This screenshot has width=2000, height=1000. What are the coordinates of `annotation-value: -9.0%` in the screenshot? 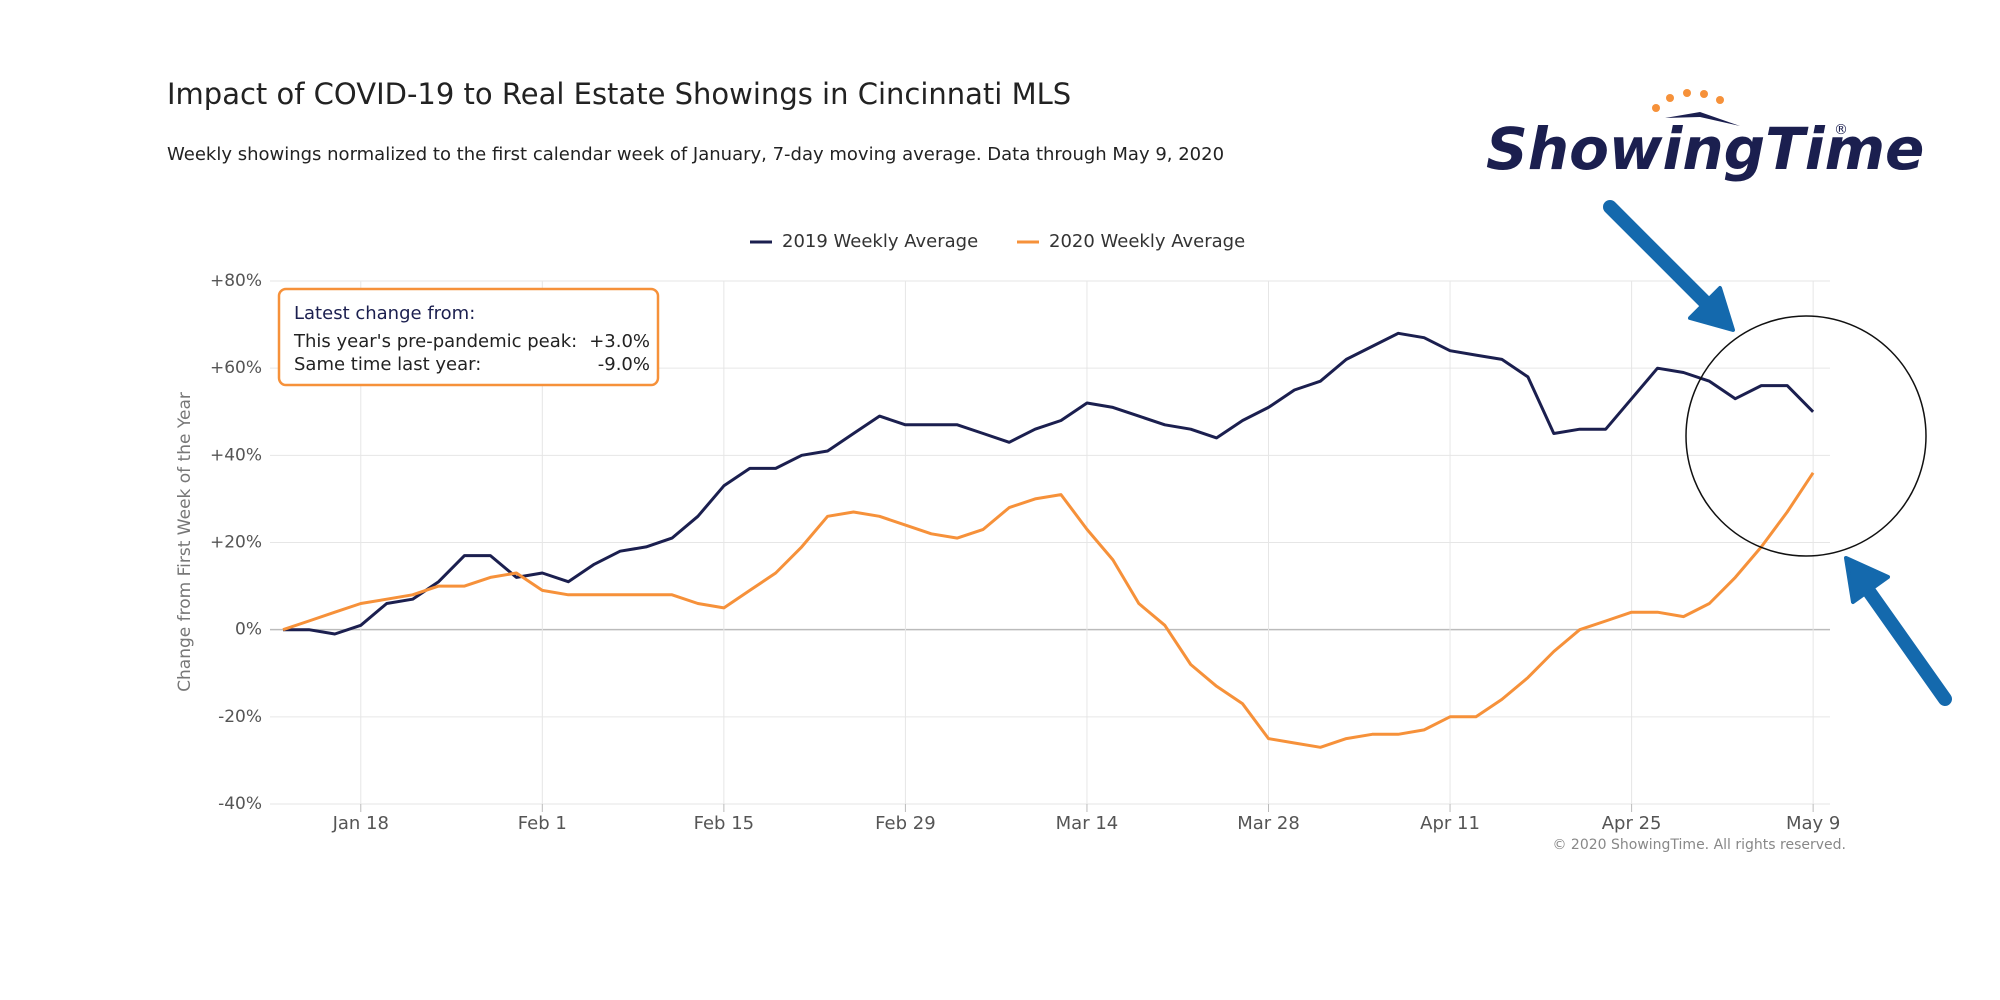 It's located at (624, 364).